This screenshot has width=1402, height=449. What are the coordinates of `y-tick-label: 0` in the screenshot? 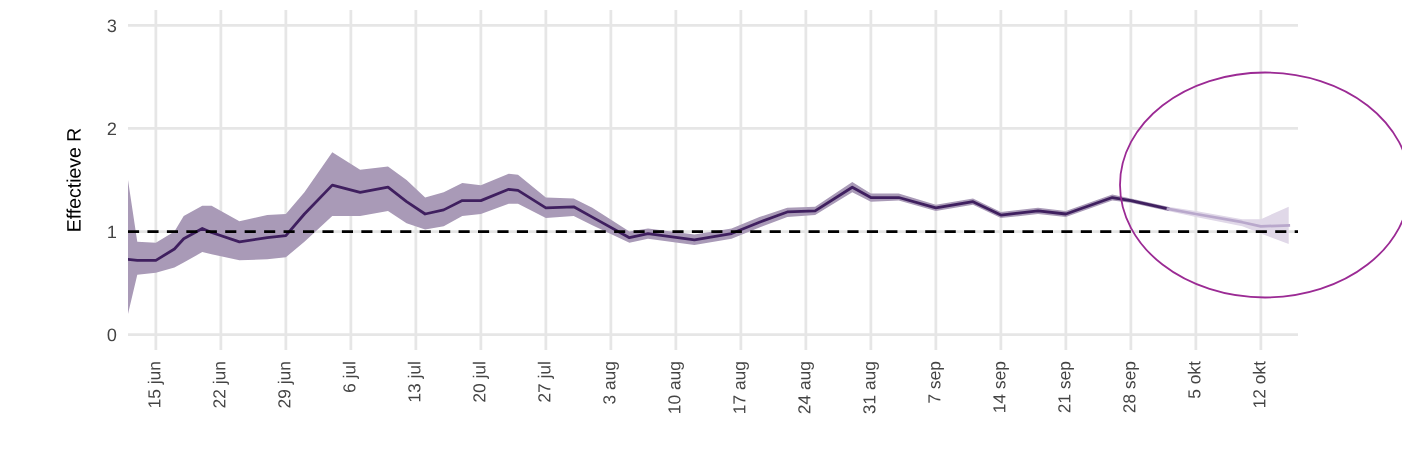 It's located at (112, 335).